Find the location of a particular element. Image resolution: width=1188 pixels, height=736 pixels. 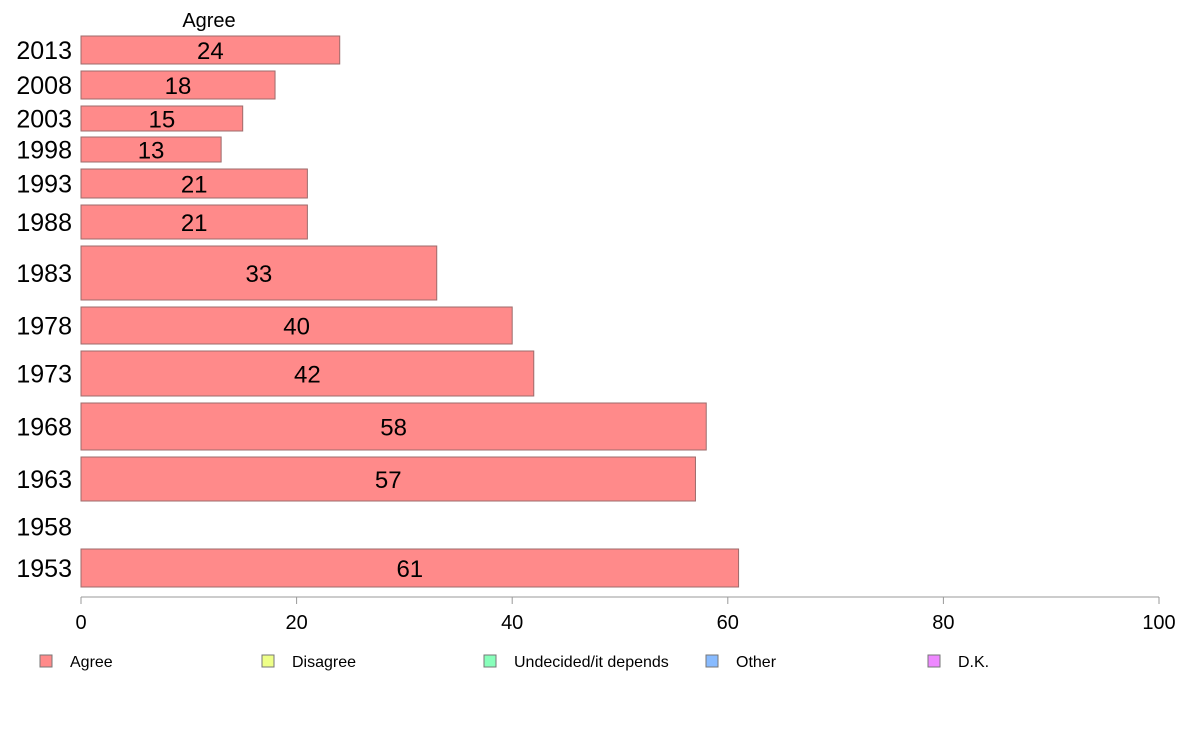

legend-label: Agree is located at coordinates (91, 662).